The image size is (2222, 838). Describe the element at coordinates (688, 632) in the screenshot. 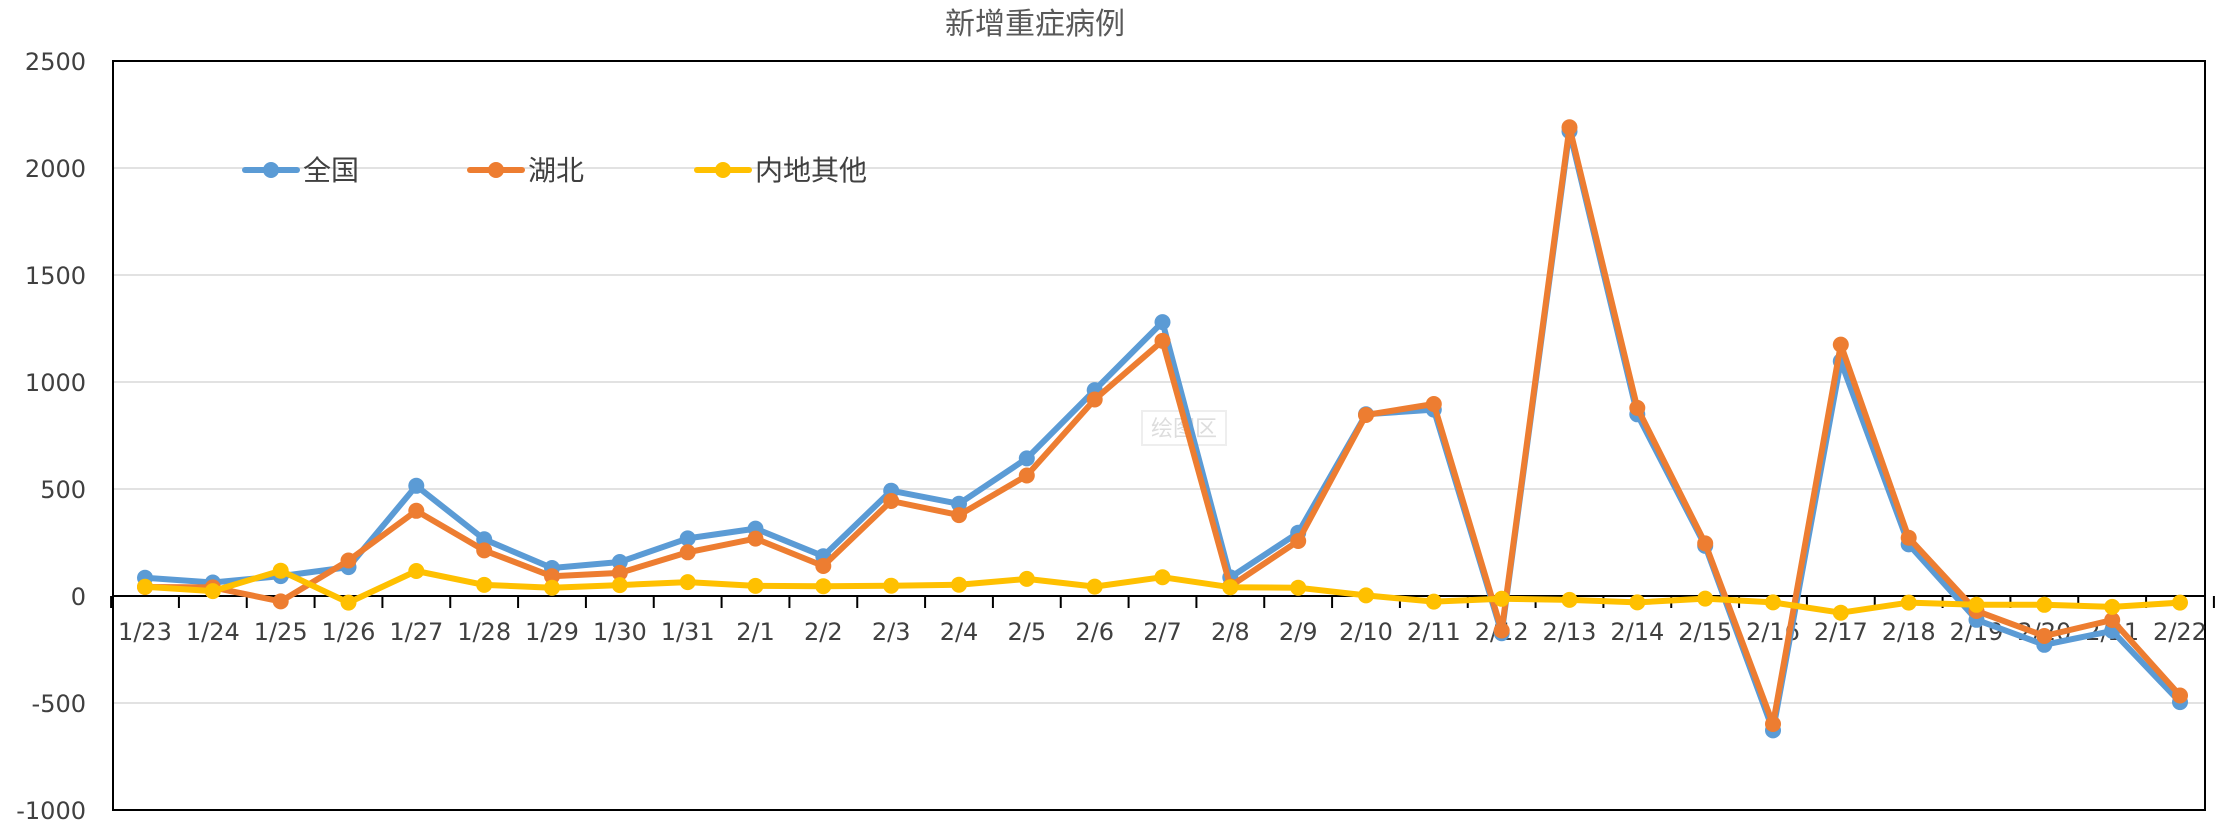

I see `x-tick-label: 1/31` at that location.